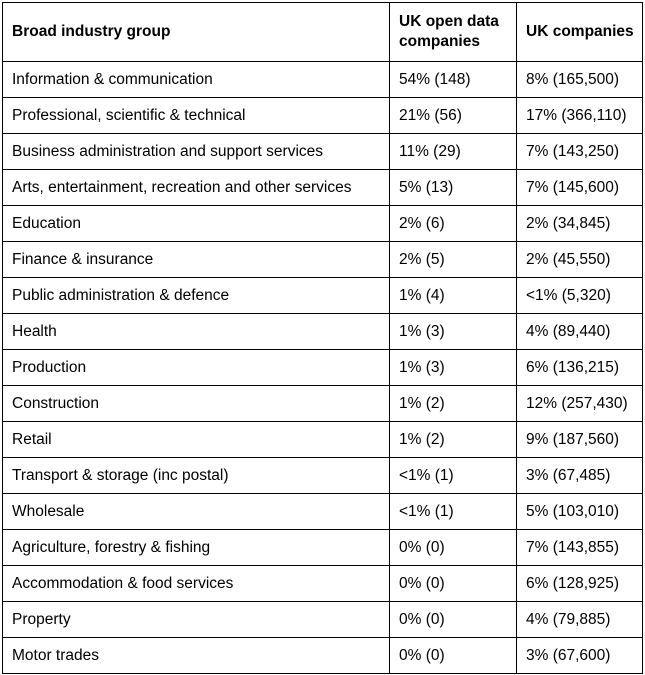 The image size is (645, 675). Describe the element at coordinates (196, 367) in the screenshot. I see `cell-industry-group: Production` at that location.